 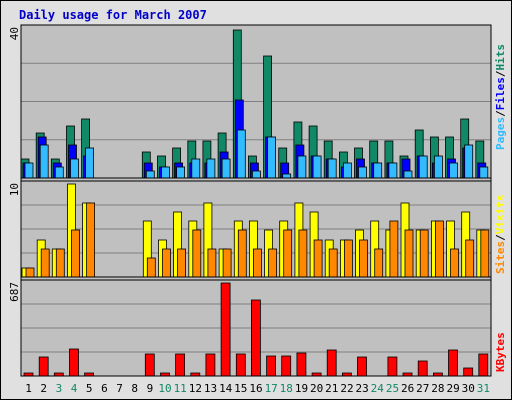 I want to click on day-label-8: 8, so click(x=134, y=388).